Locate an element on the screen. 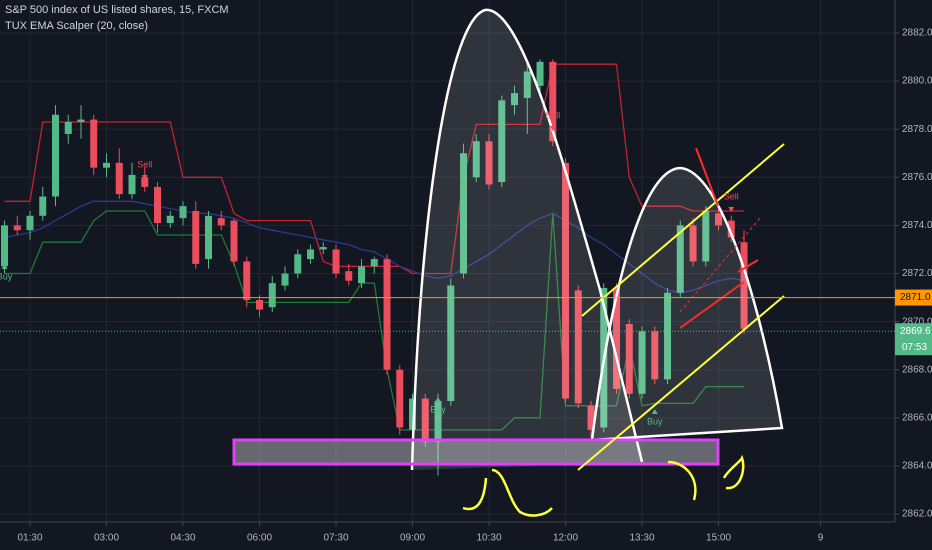 The width and height of the screenshot is (932, 550). channel-top is located at coordinates (683, 230).